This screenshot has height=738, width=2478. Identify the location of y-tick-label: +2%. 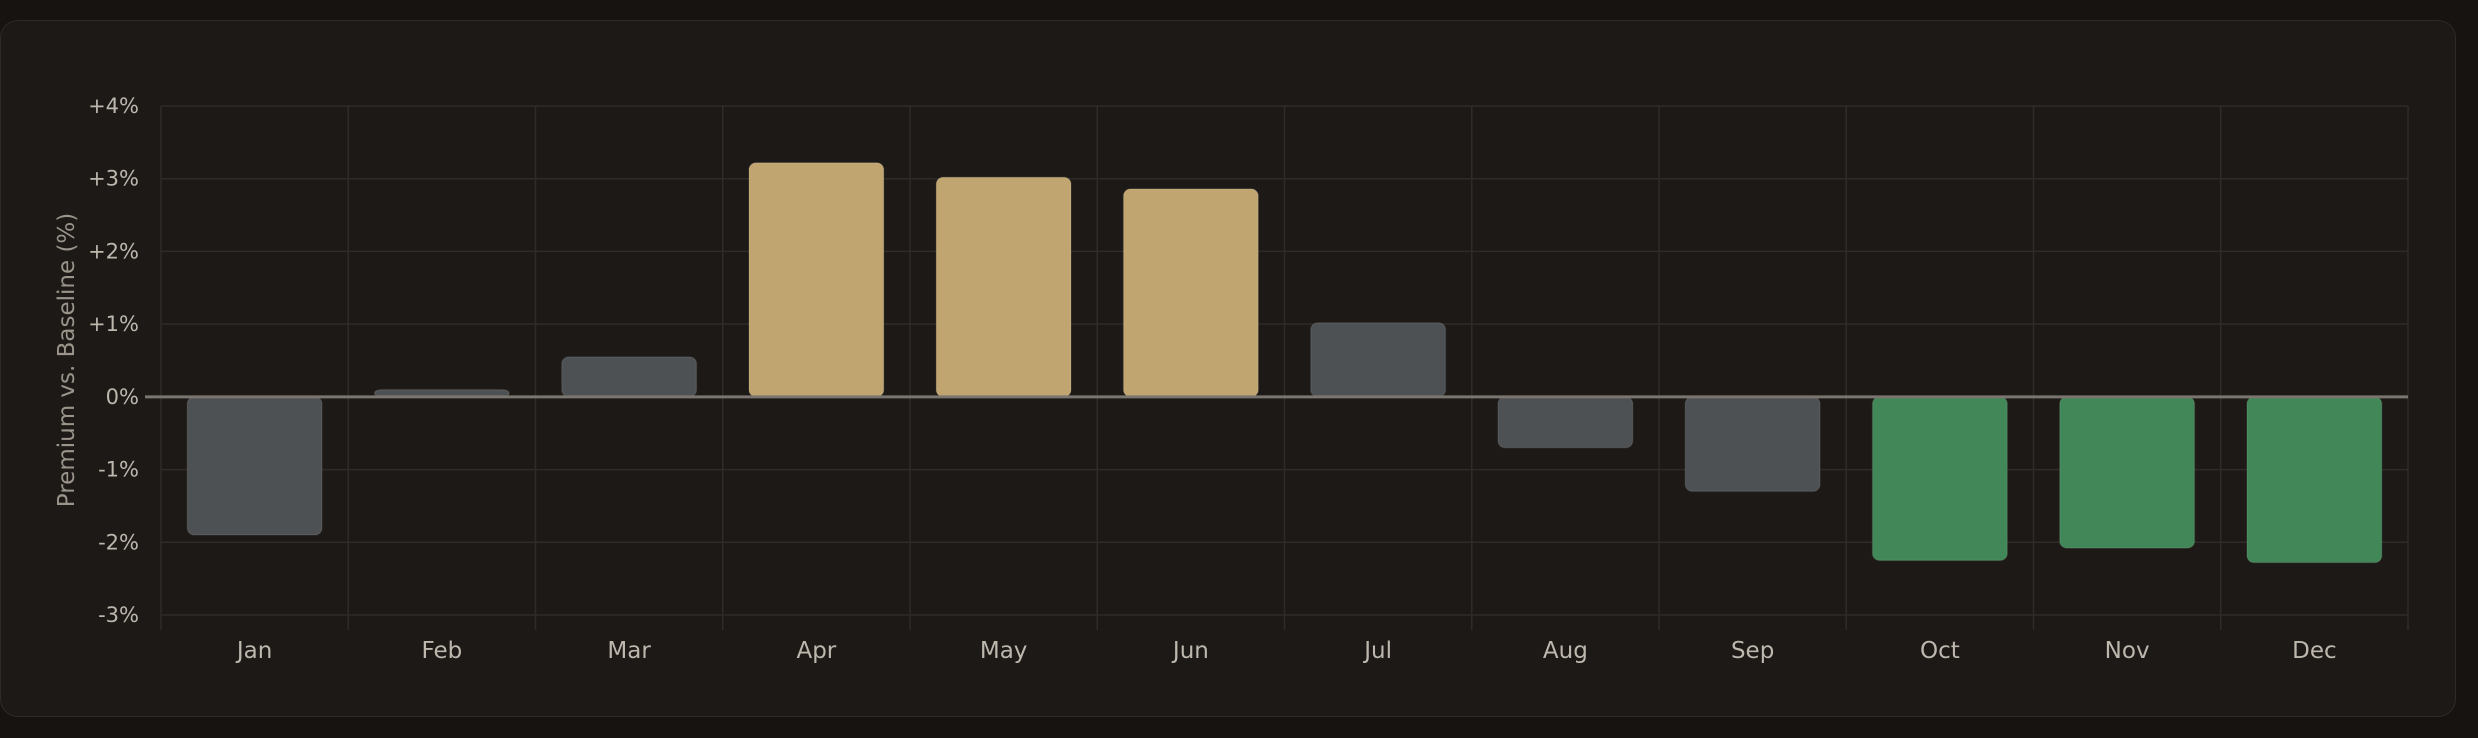
(113, 251).